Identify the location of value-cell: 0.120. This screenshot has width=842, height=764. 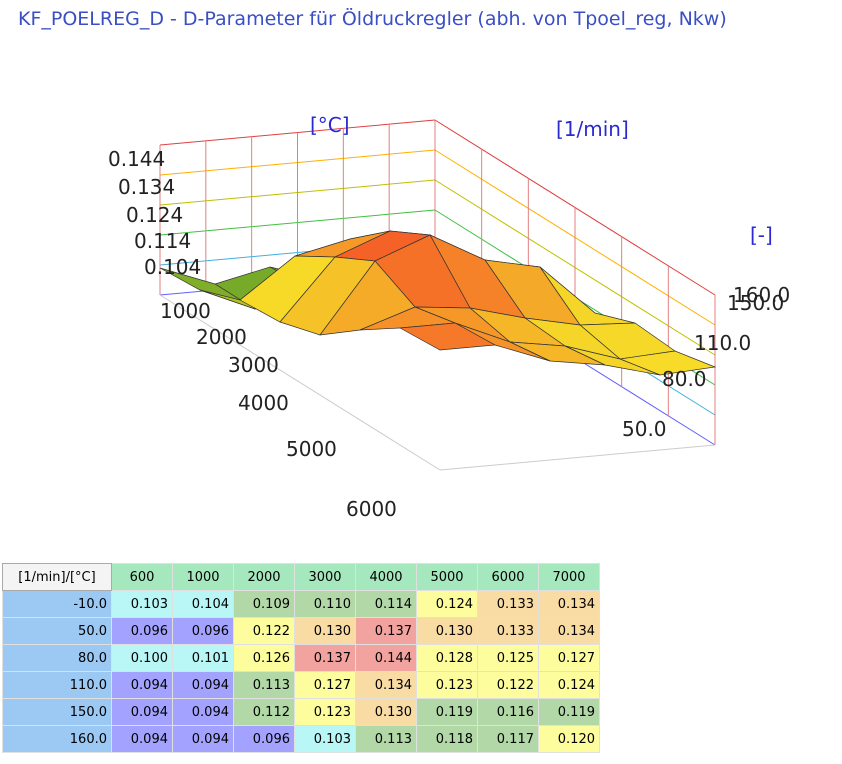
(569, 739).